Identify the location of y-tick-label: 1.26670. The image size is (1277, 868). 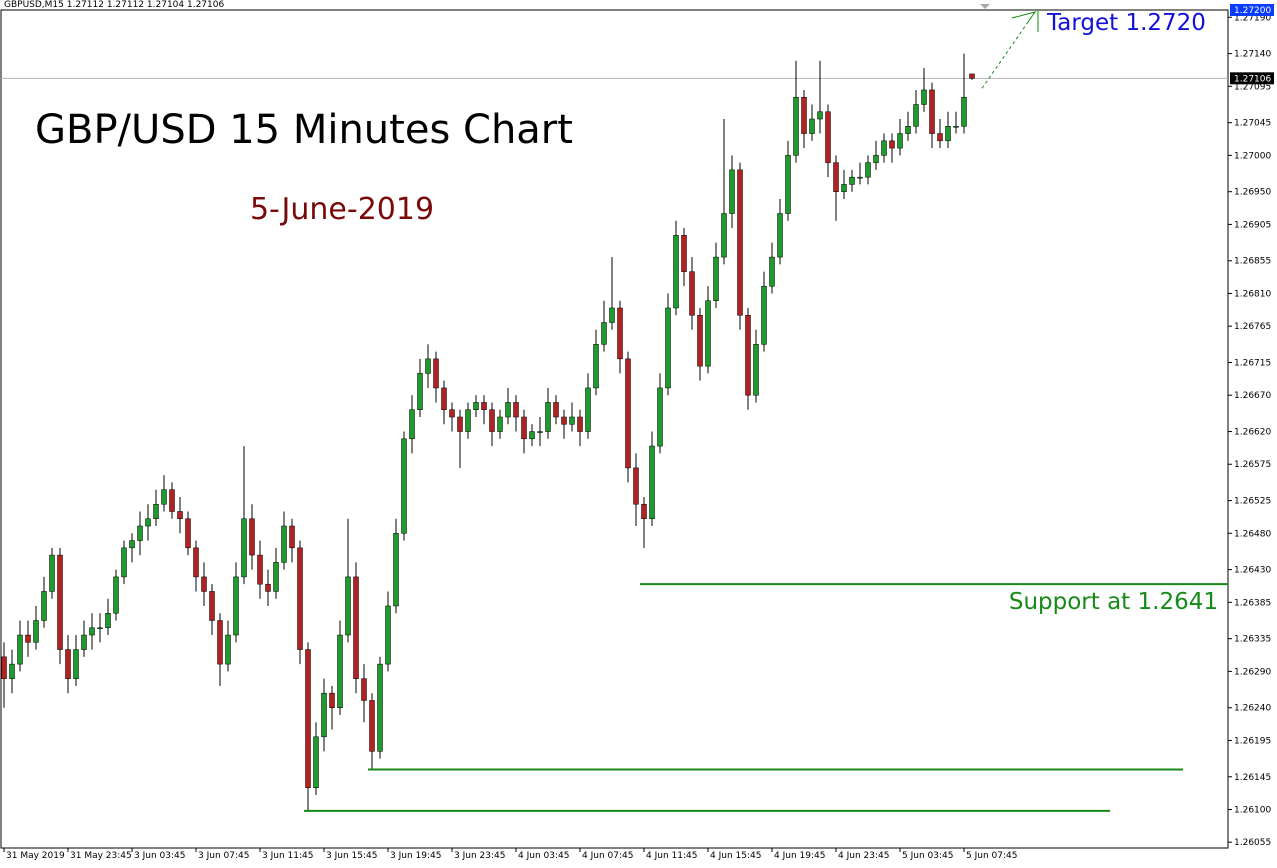
(1252, 396).